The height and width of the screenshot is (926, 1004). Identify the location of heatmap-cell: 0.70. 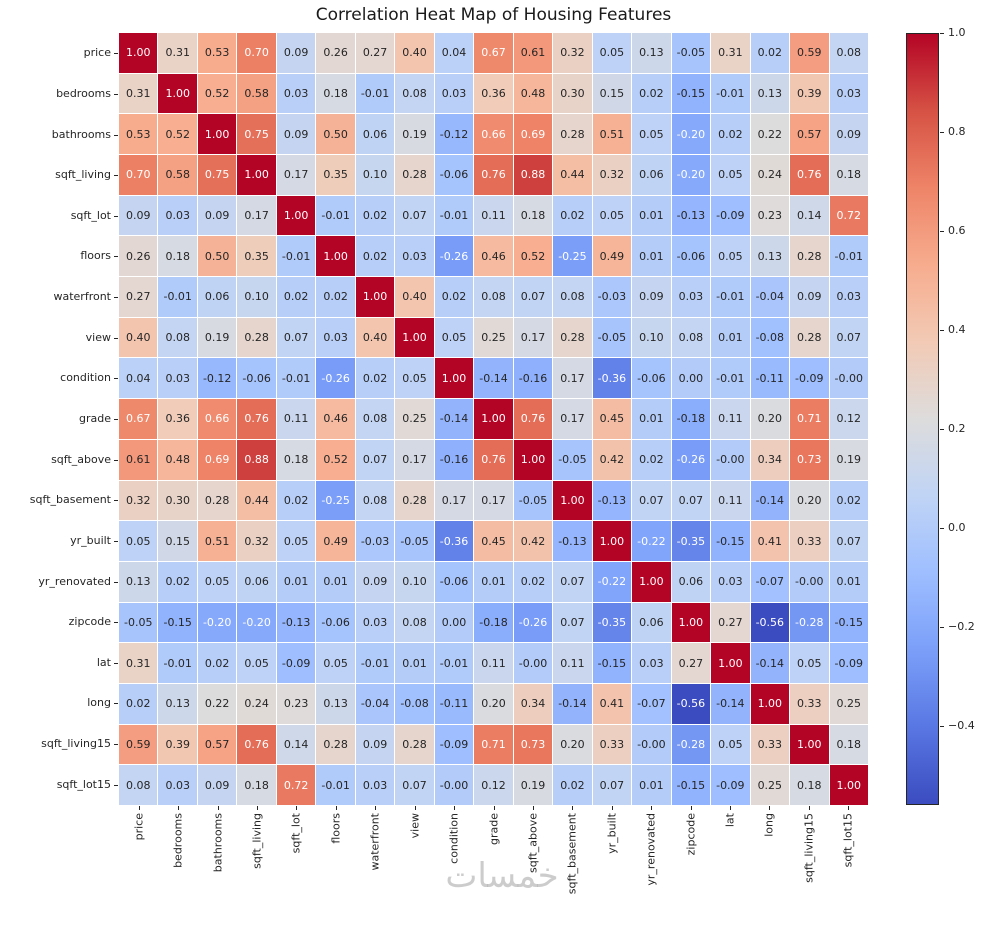
(138, 175).